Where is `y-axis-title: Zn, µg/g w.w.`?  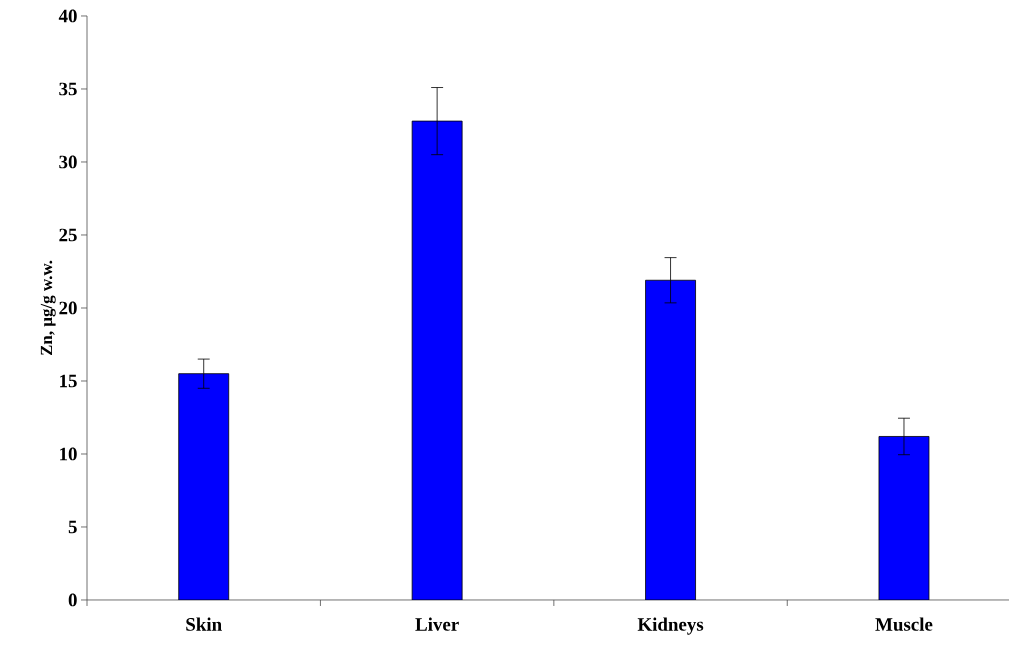
y-axis-title: Zn, µg/g w.w. is located at coordinates (48, 308).